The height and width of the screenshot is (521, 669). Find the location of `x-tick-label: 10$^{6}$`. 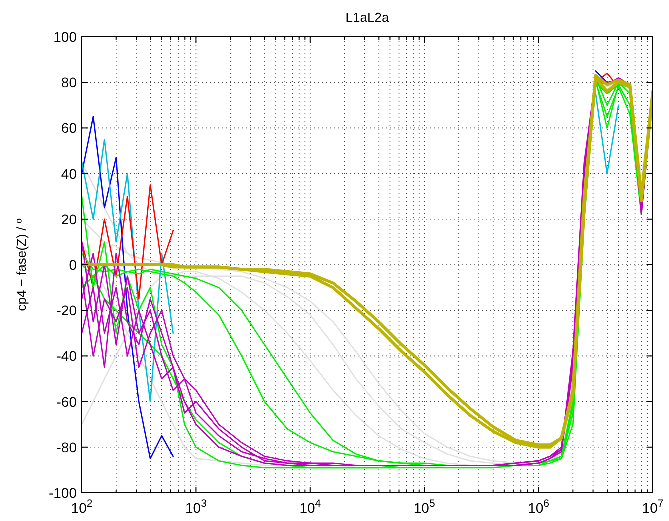

x-tick-label: 10$^{6}$ is located at coordinates (539, 507).